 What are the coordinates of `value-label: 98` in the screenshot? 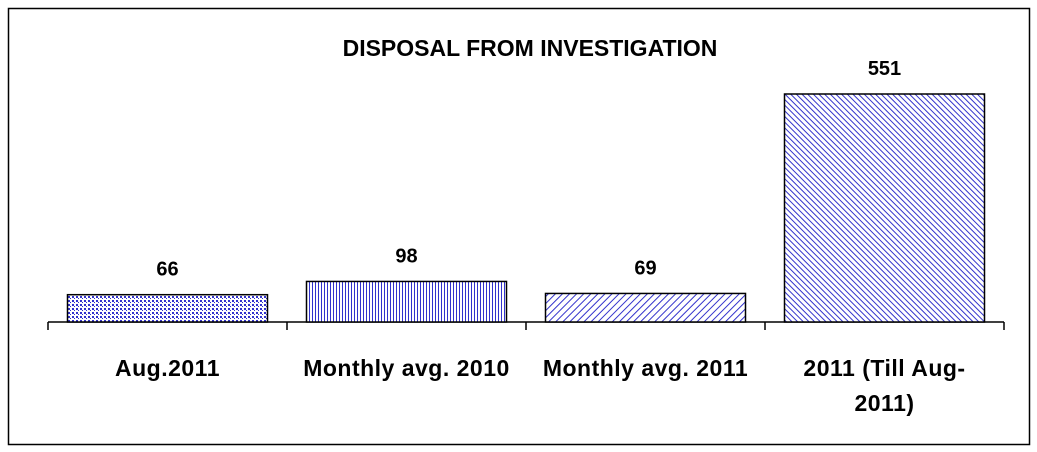 It's located at (406, 256).